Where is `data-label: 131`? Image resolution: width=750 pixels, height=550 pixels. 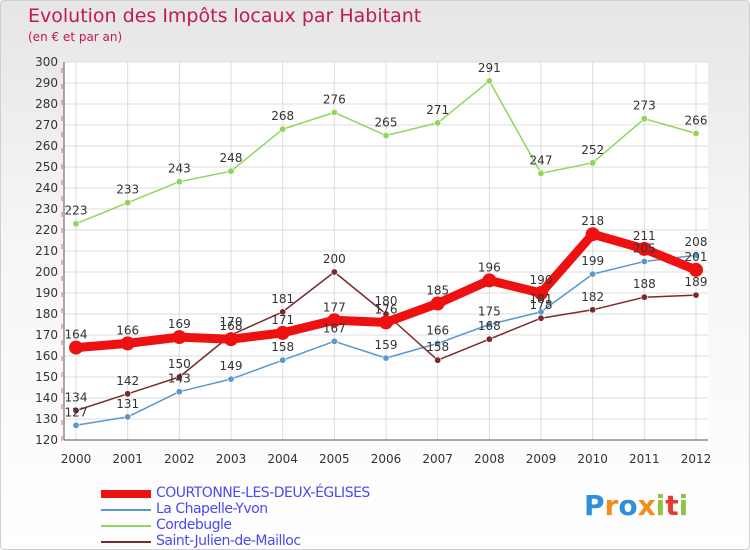
data-label: 131 is located at coordinates (127, 404).